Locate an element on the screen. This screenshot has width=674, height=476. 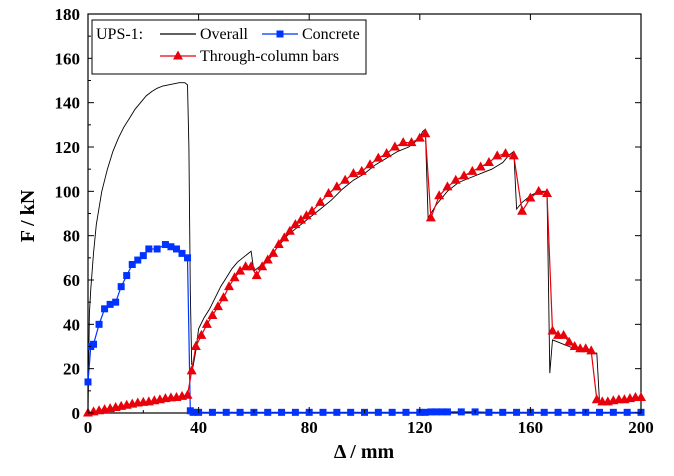
y-tick-label: 180 is located at coordinates (68, 14).